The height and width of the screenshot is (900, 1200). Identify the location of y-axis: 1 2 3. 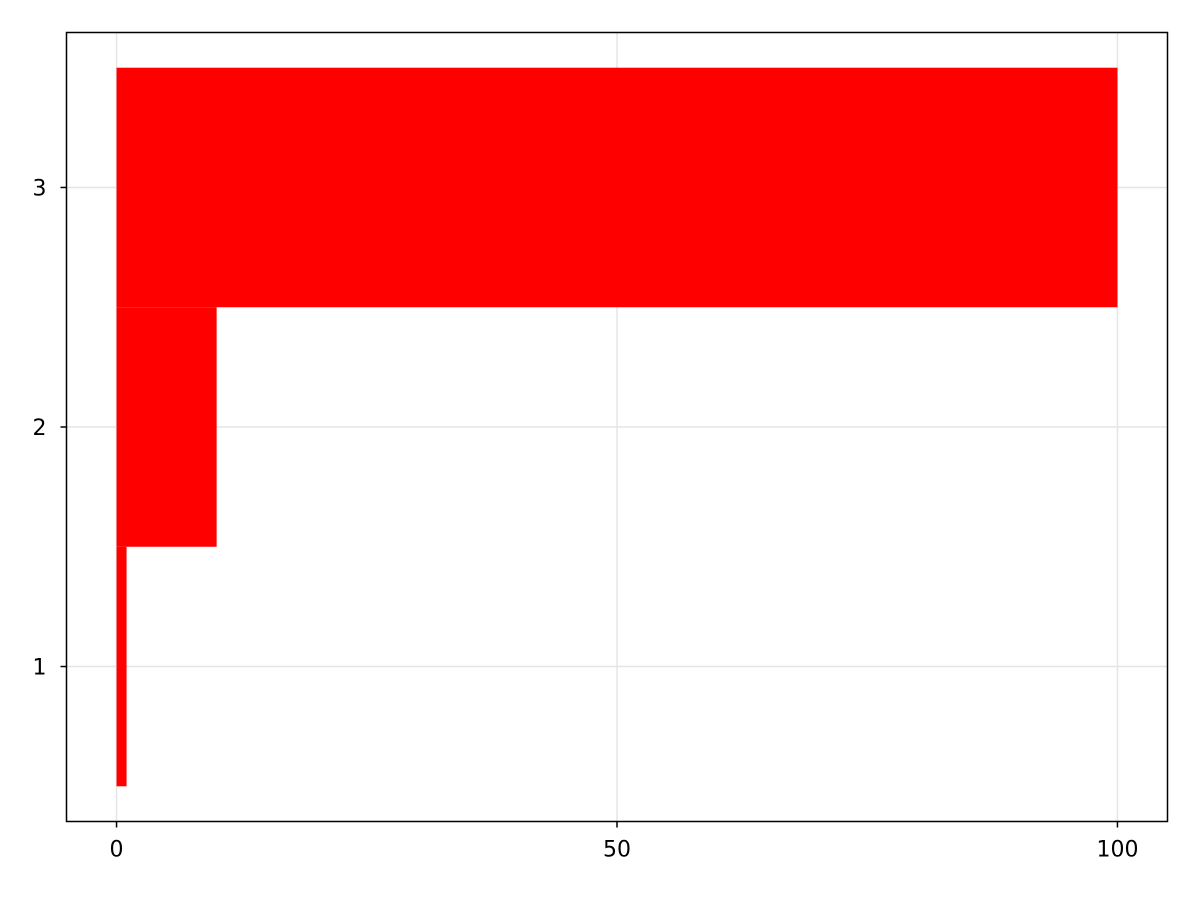
(50, 428).